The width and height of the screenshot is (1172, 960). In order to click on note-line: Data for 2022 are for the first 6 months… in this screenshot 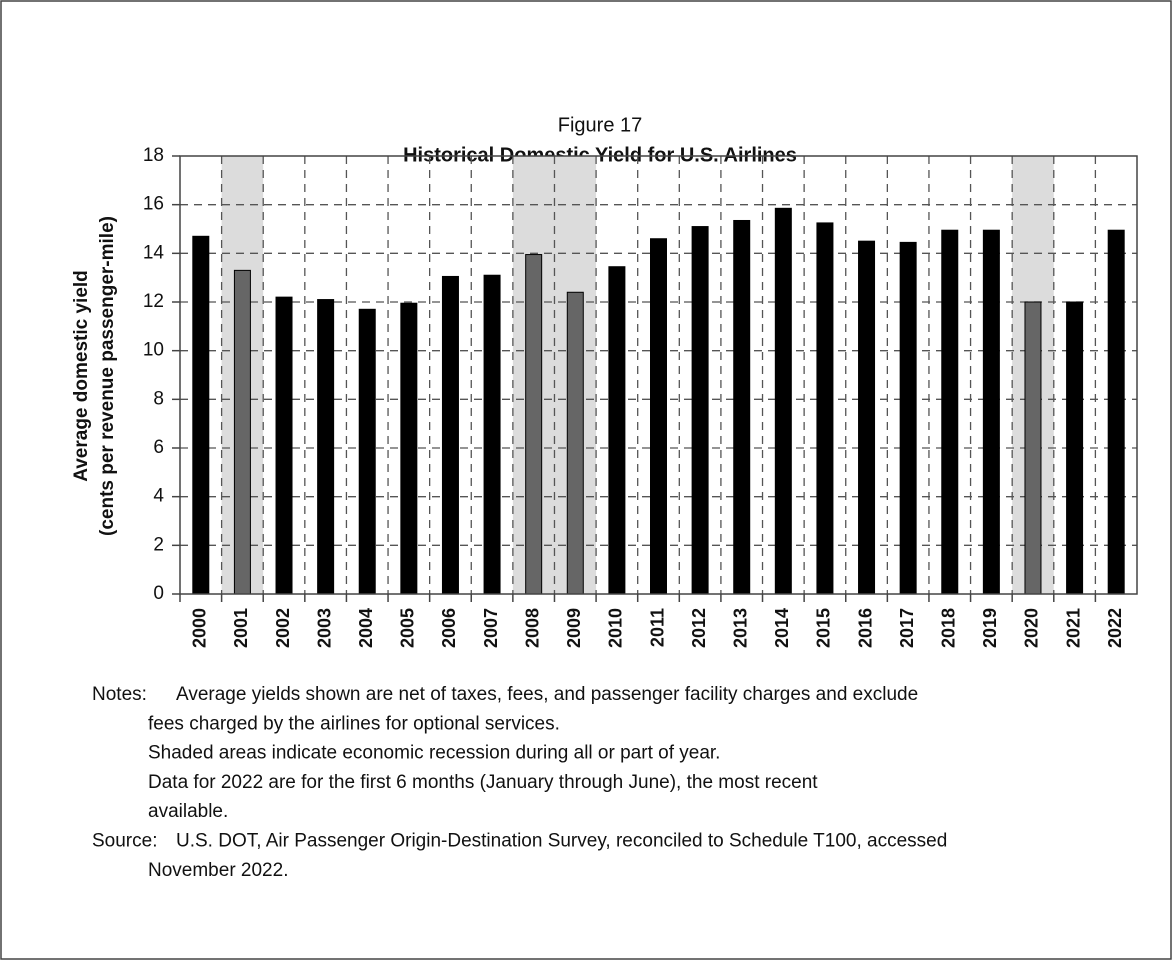, I will do `click(483, 782)`.